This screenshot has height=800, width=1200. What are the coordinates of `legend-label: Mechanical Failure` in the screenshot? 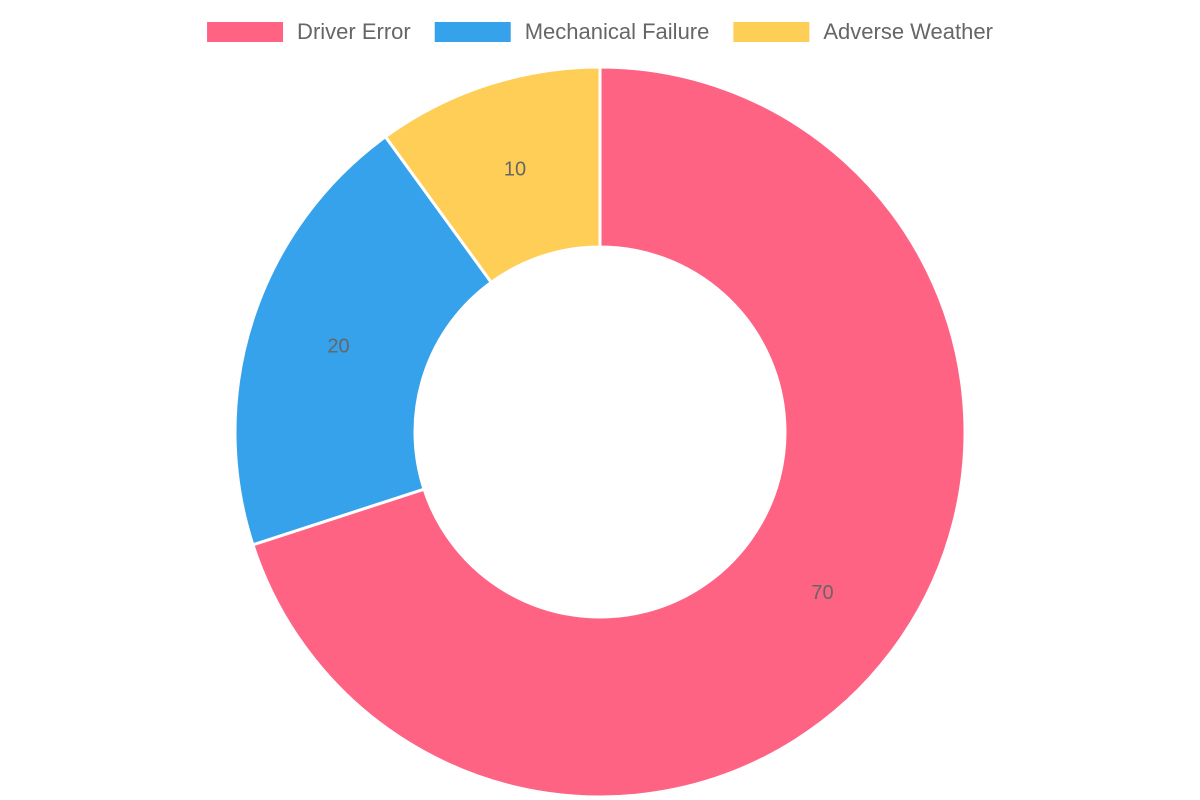 It's located at (617, 31).